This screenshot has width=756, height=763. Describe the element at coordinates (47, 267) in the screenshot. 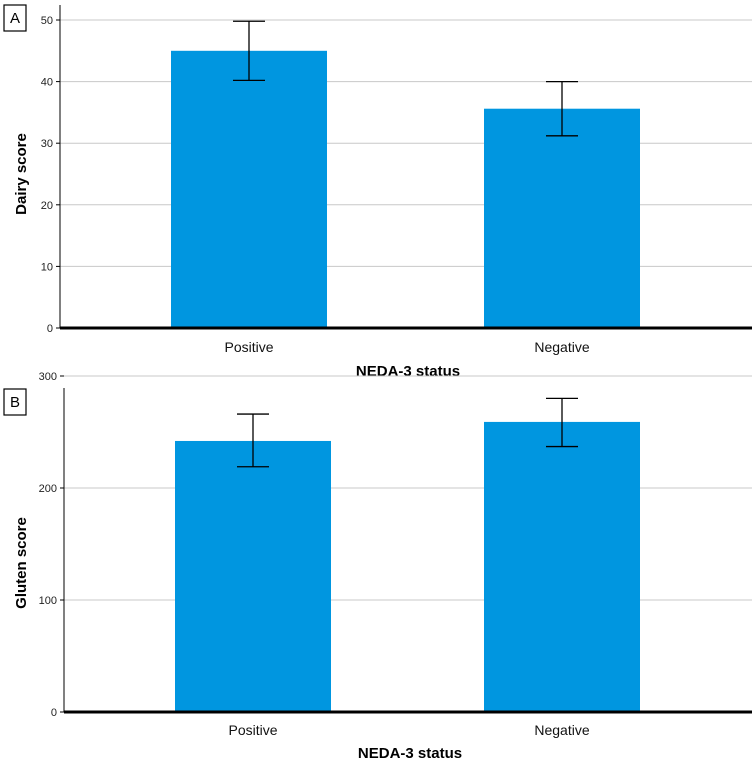

I see `y-tick-label: 10` at that location.